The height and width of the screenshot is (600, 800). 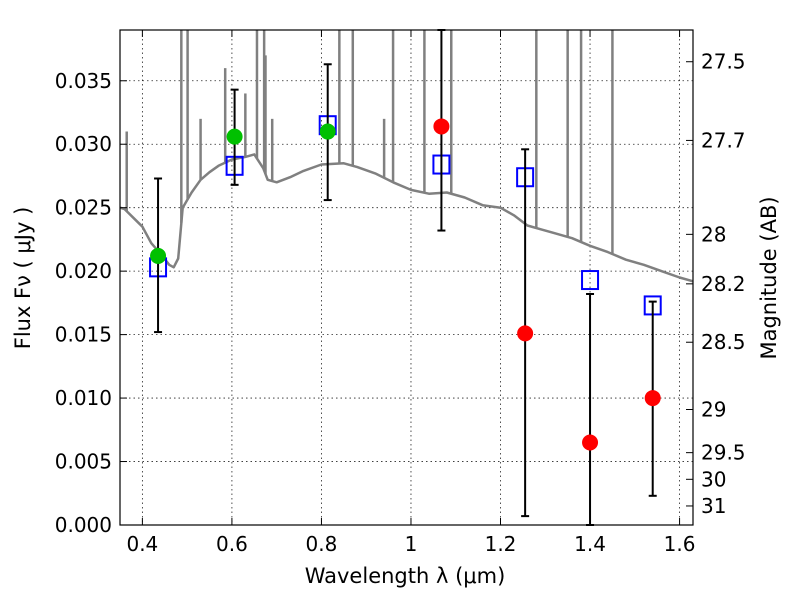 I want to click on y2-tick-label: 28.2, so click(x=723, y=284).